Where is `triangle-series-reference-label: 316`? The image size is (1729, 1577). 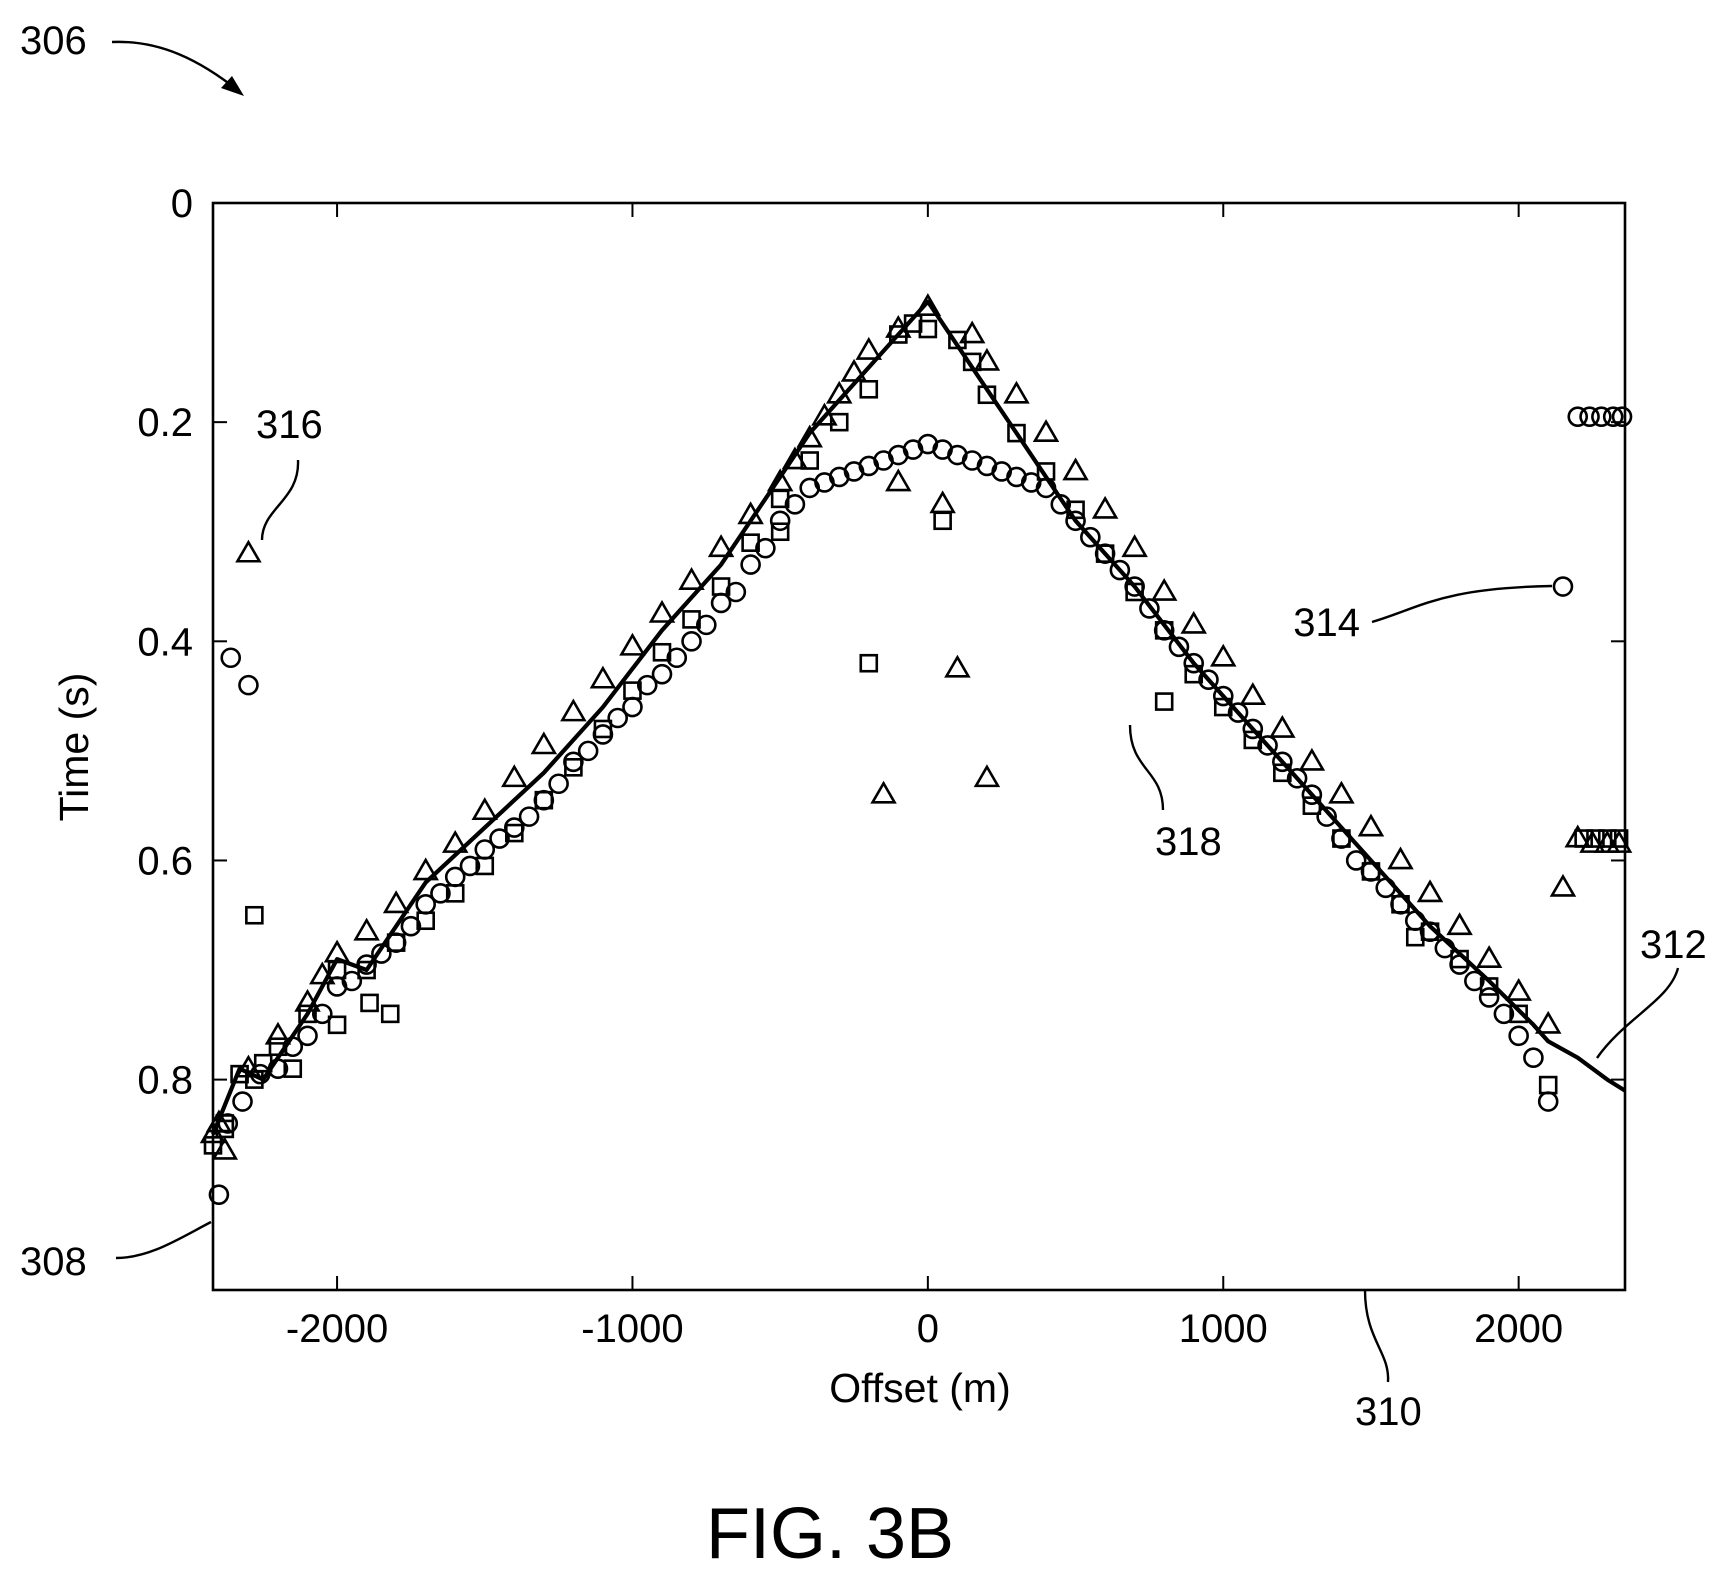
triangle-series-reference-label: 316 is located at coordinates (289, 425).